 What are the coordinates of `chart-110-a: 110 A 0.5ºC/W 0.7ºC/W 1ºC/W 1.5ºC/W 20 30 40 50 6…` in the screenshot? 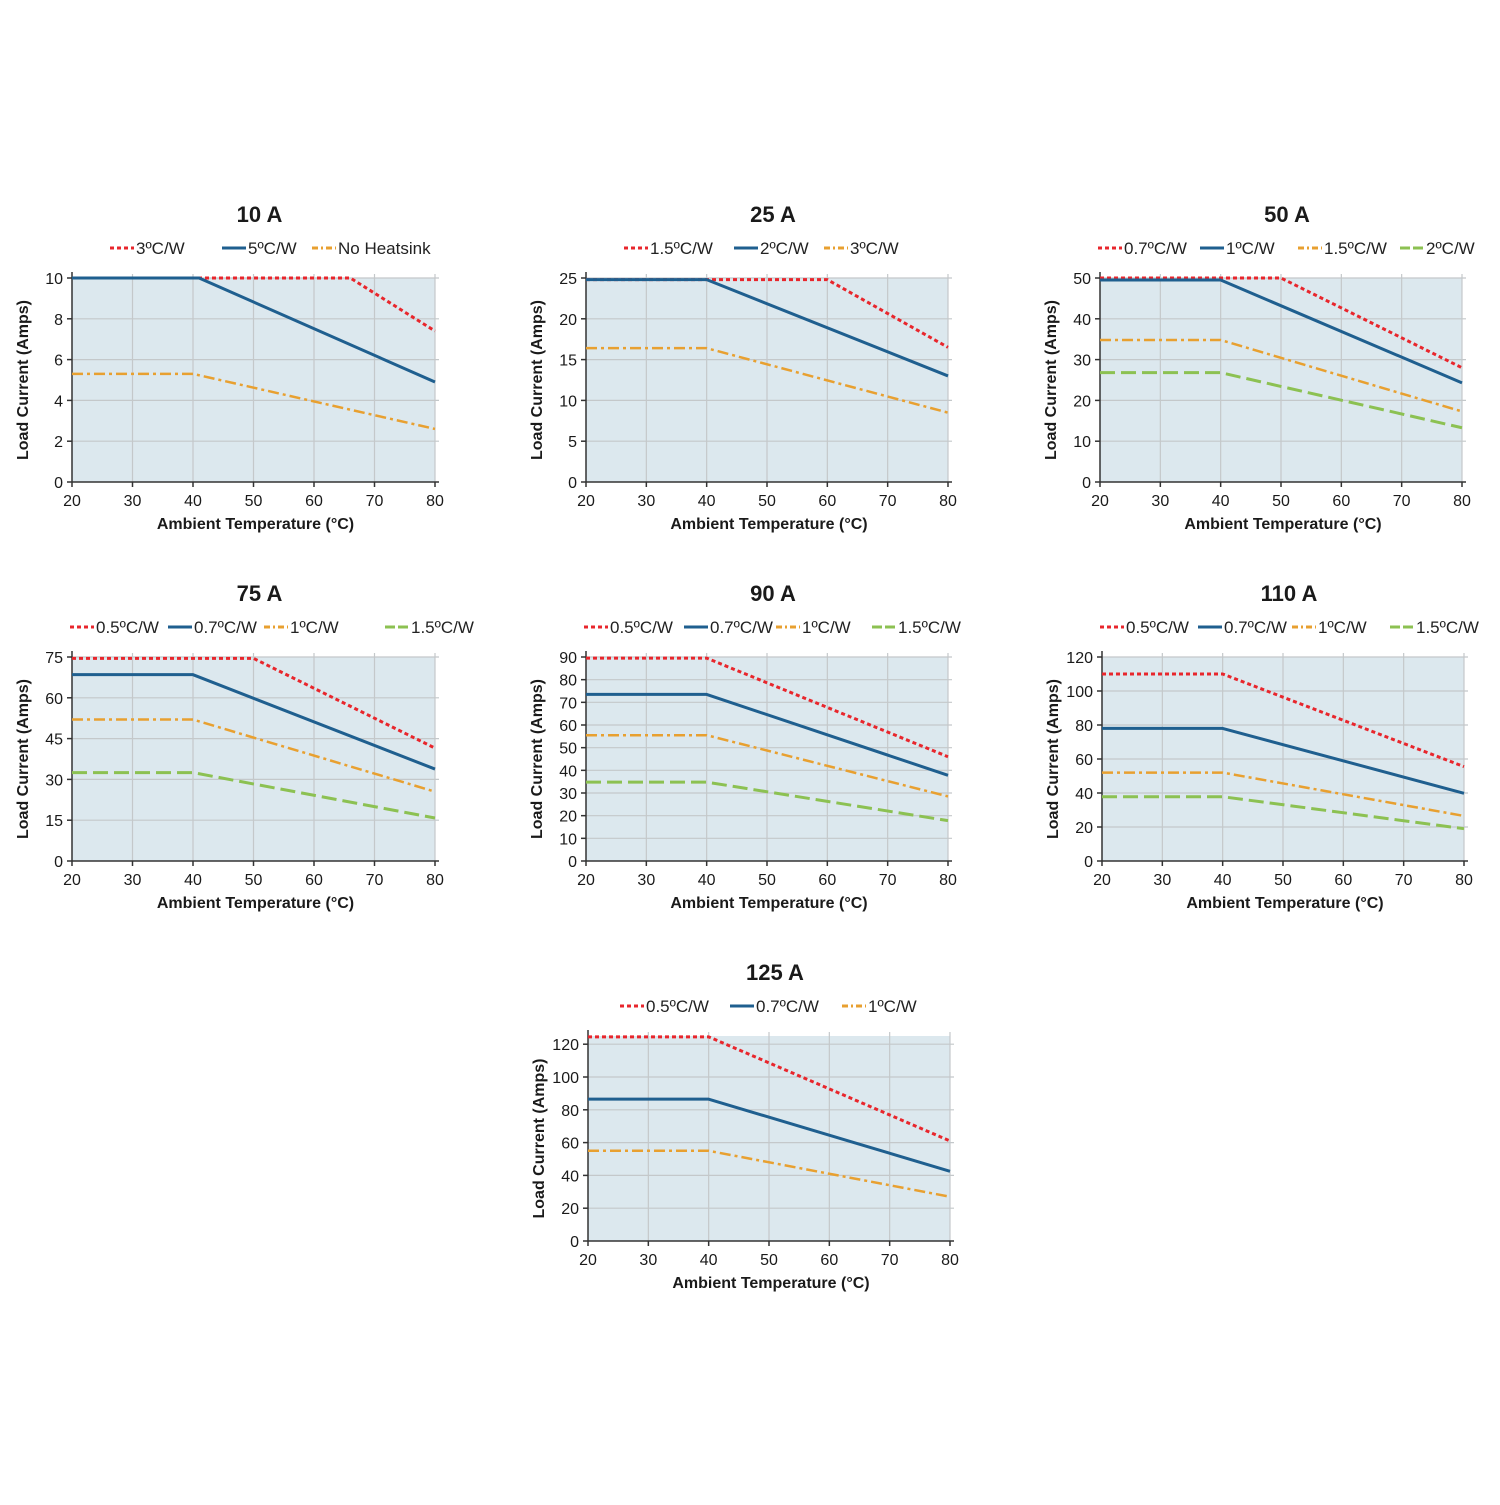 It's located at (1262, 746).